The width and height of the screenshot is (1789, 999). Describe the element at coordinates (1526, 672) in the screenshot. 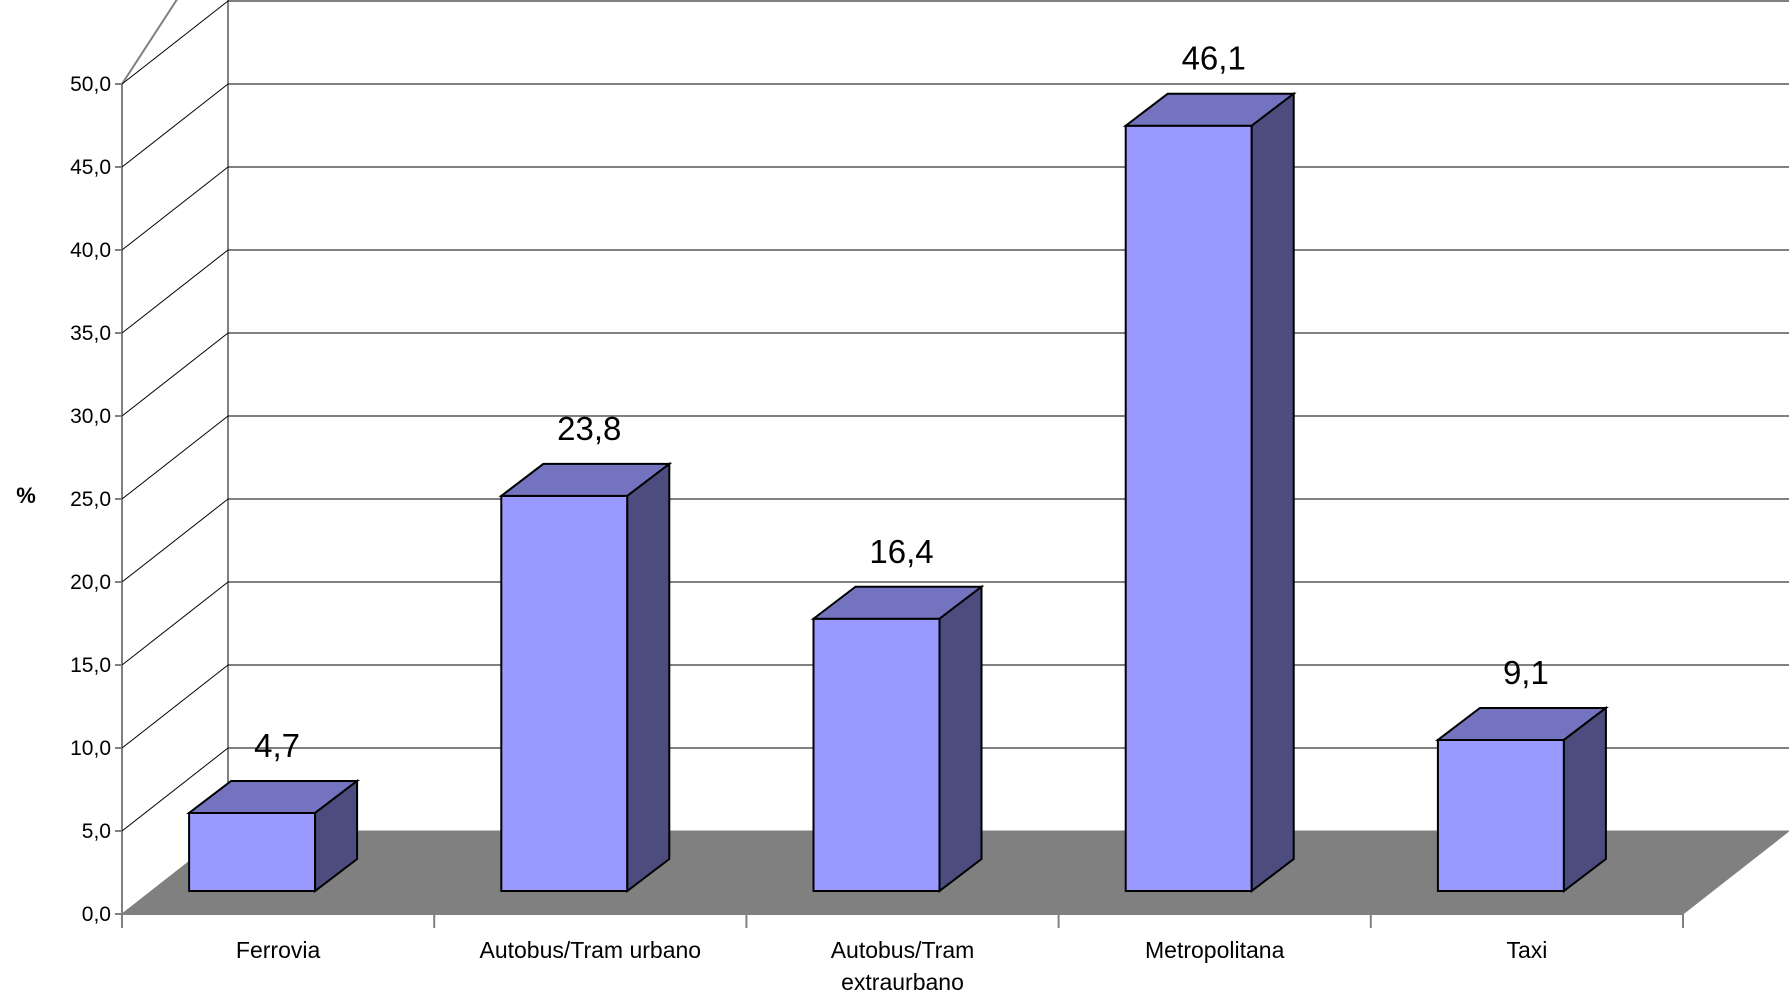

I see `data-label: 9,1` at that location.